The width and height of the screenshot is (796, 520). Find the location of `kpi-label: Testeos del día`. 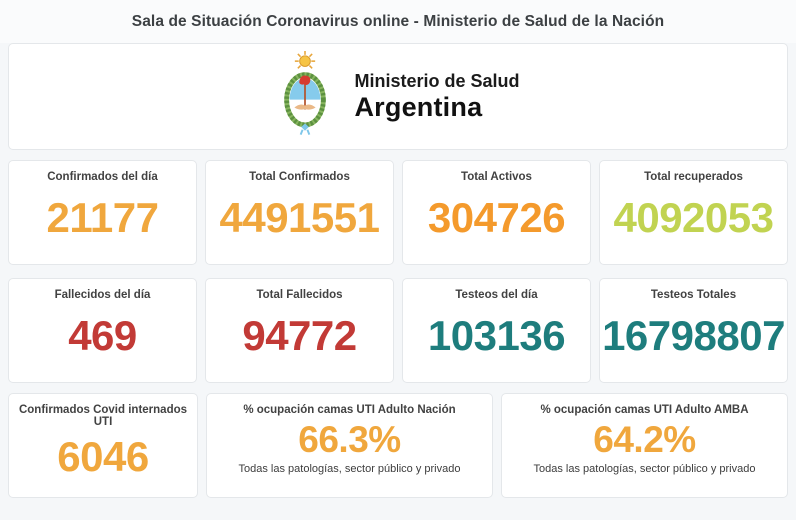

kpi-label: Testeos del día is located at coordinates (496, 295).